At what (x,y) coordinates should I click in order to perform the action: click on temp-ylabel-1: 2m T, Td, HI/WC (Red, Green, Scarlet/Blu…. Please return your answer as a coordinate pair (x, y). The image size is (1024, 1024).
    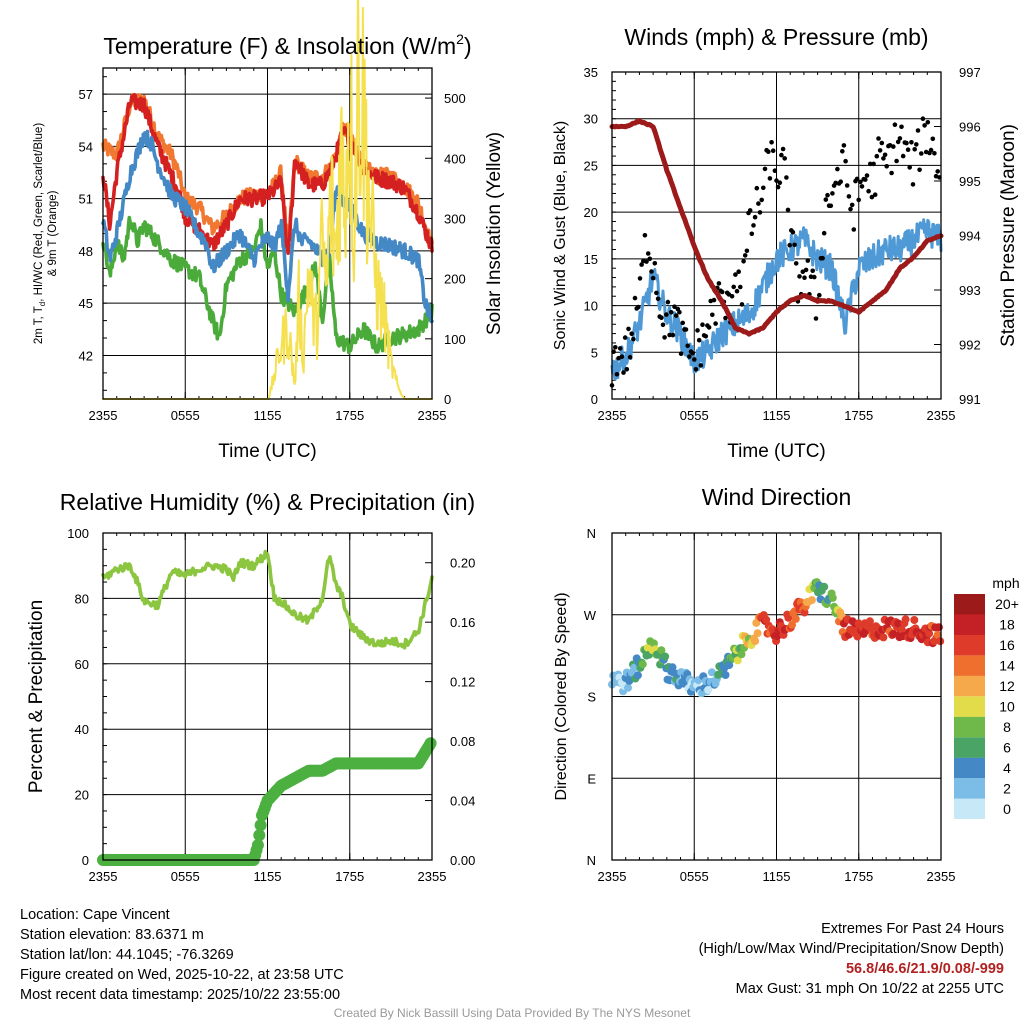
    Looking at the image, I should click on (40, 233).